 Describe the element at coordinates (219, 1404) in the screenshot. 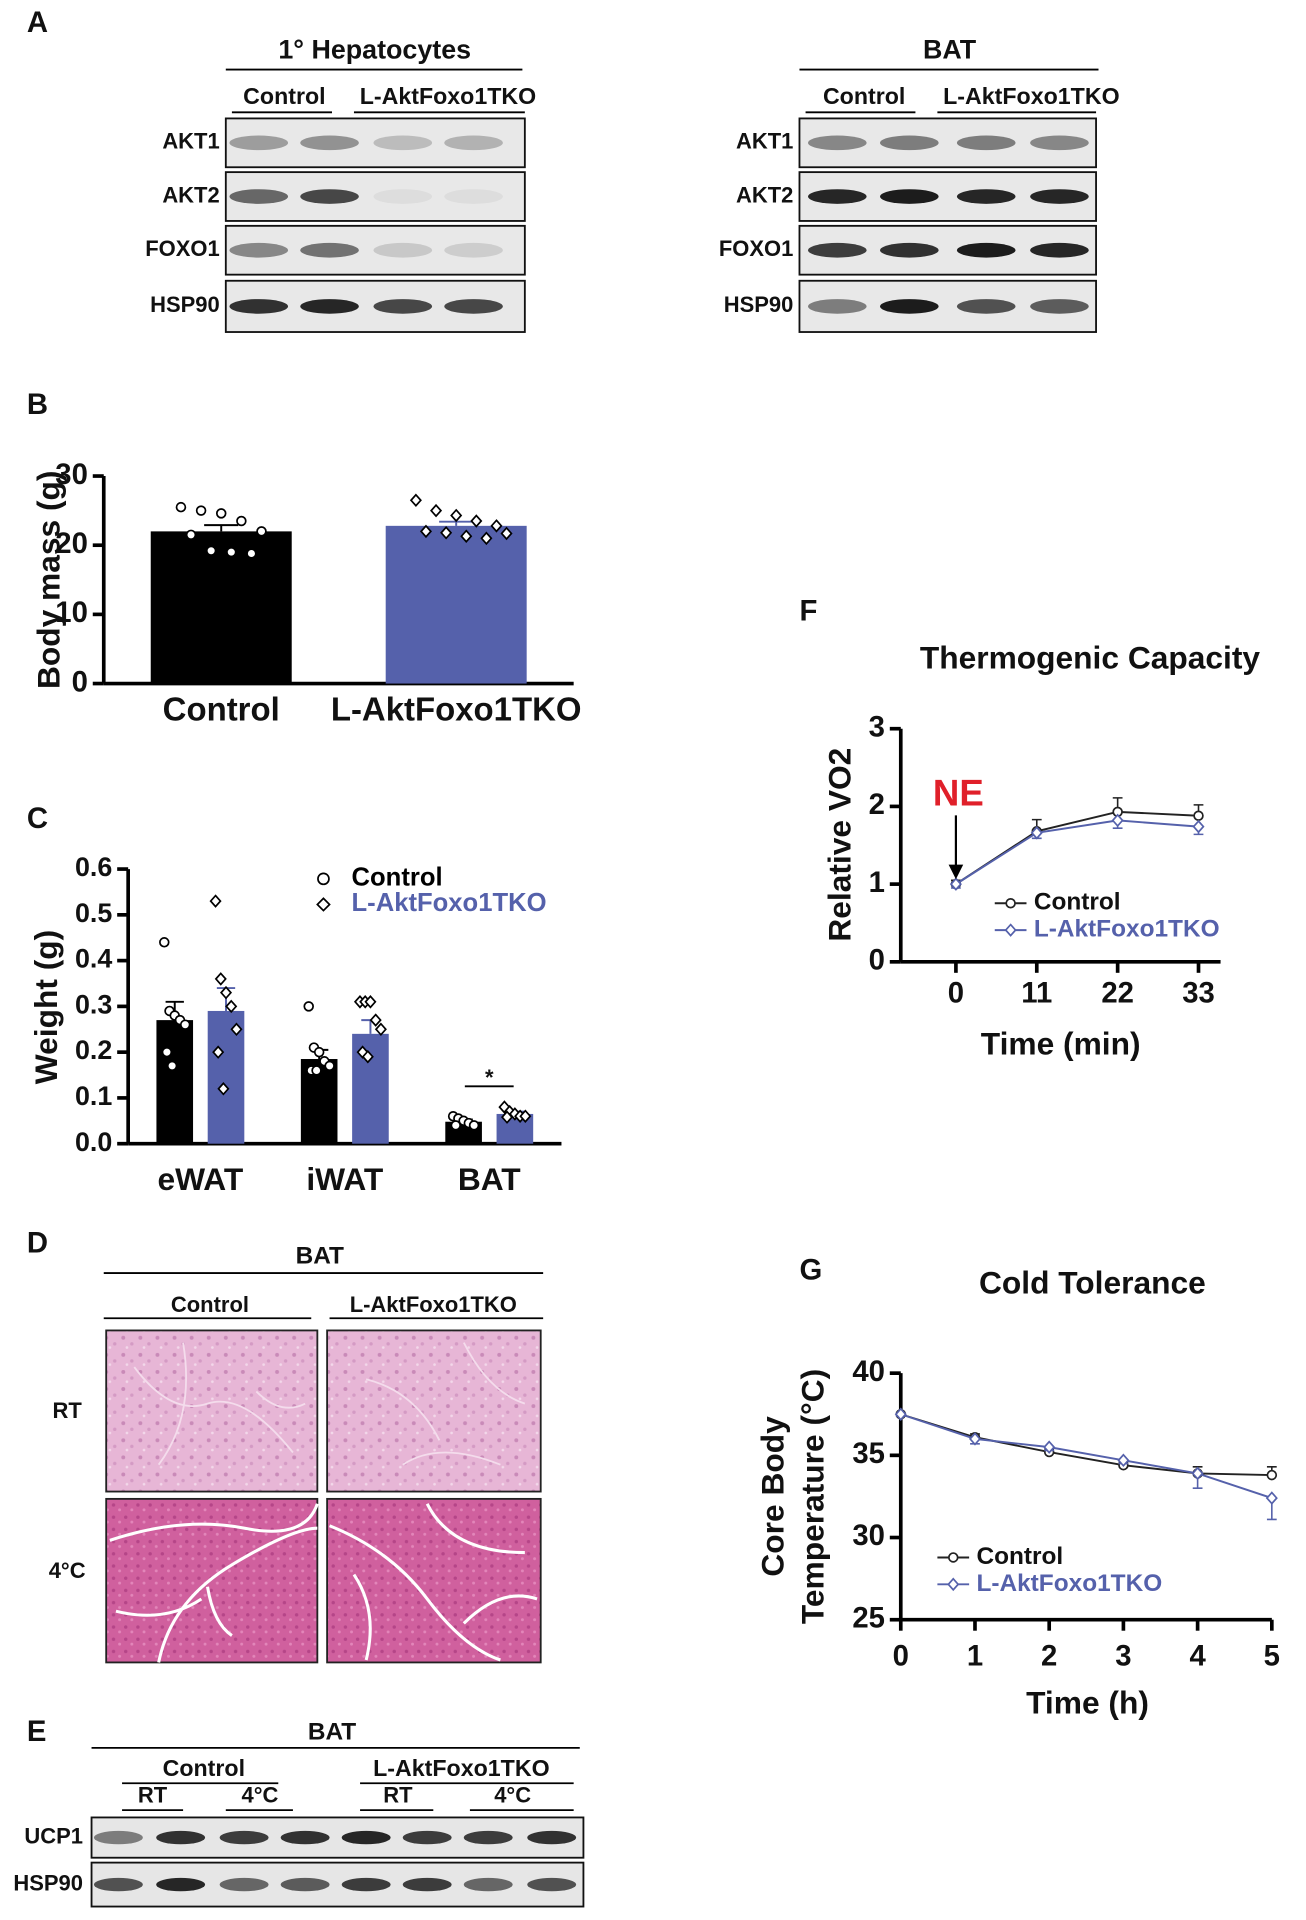

I see `tissue-vessel` at that location.